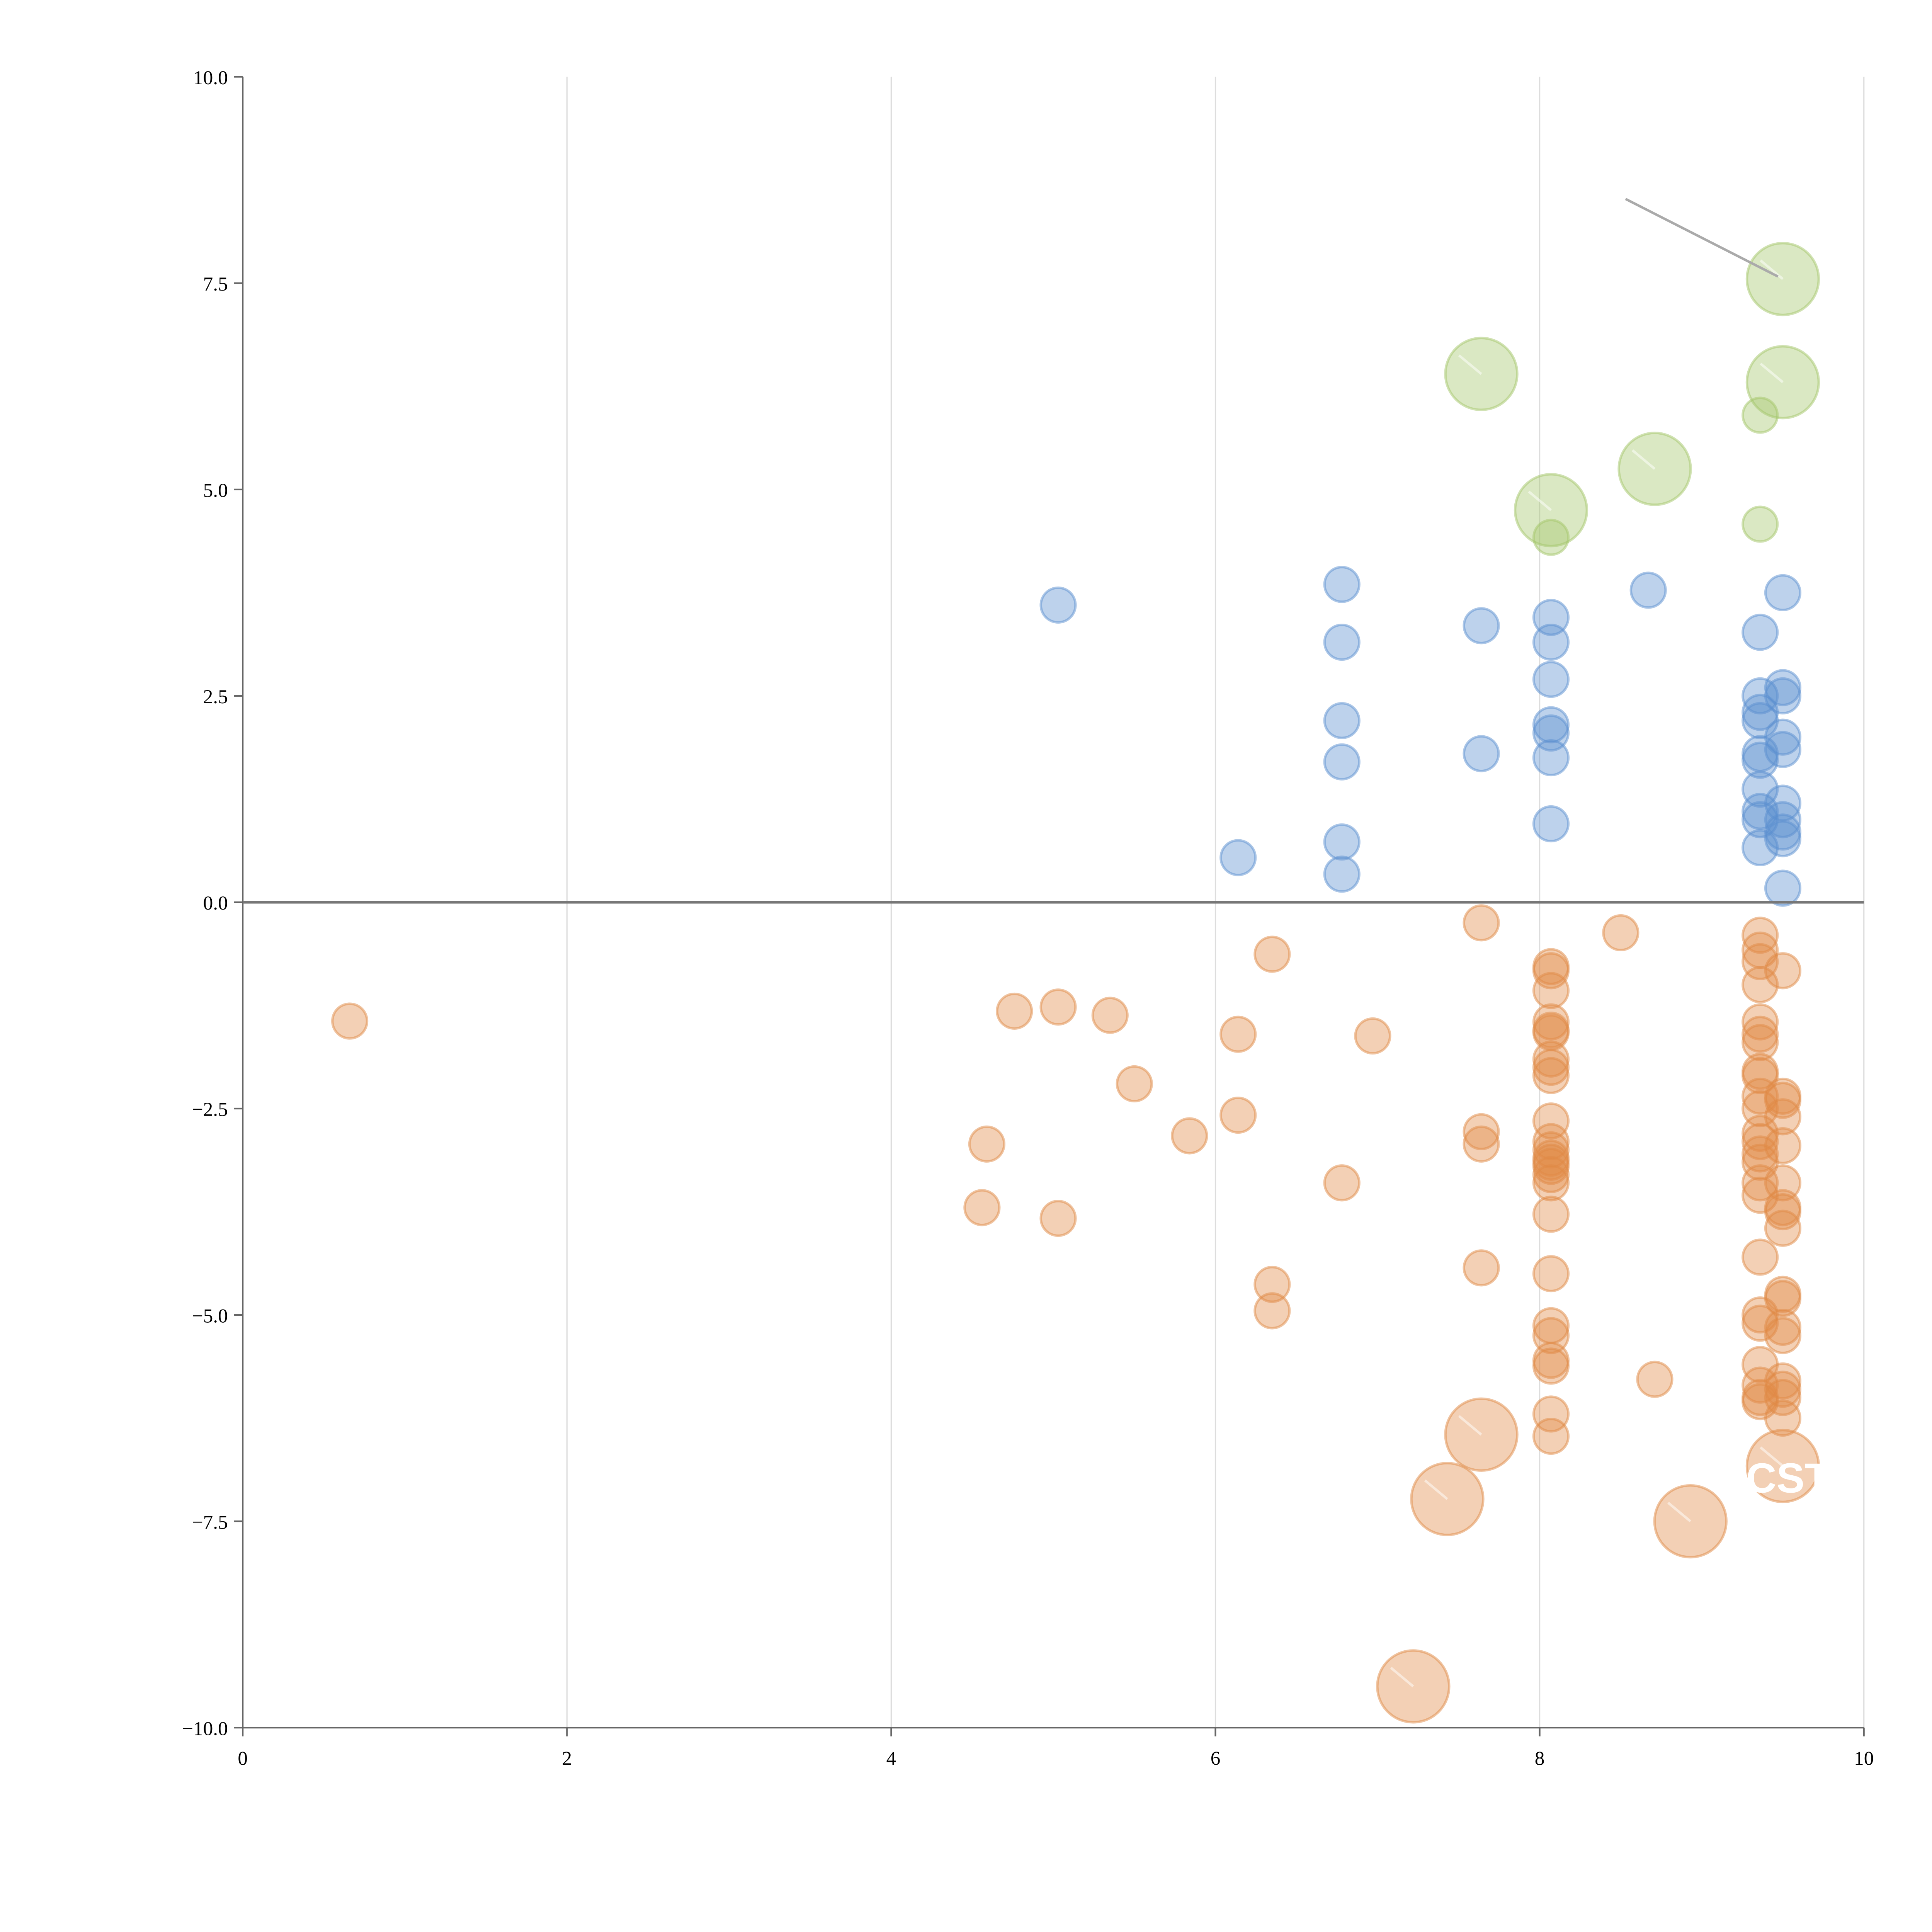  I want to click on y-tick-label: −7.5, so click(210, 1522).